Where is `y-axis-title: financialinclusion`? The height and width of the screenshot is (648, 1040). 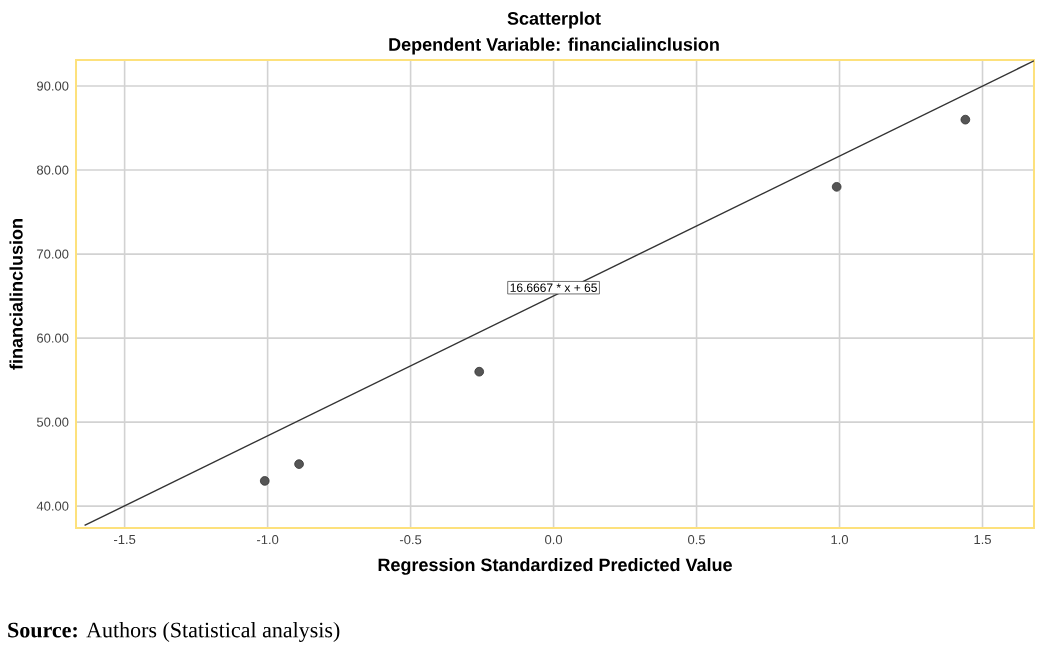
y-axis-title: financialinclusion is located at coordinates (16, 294).